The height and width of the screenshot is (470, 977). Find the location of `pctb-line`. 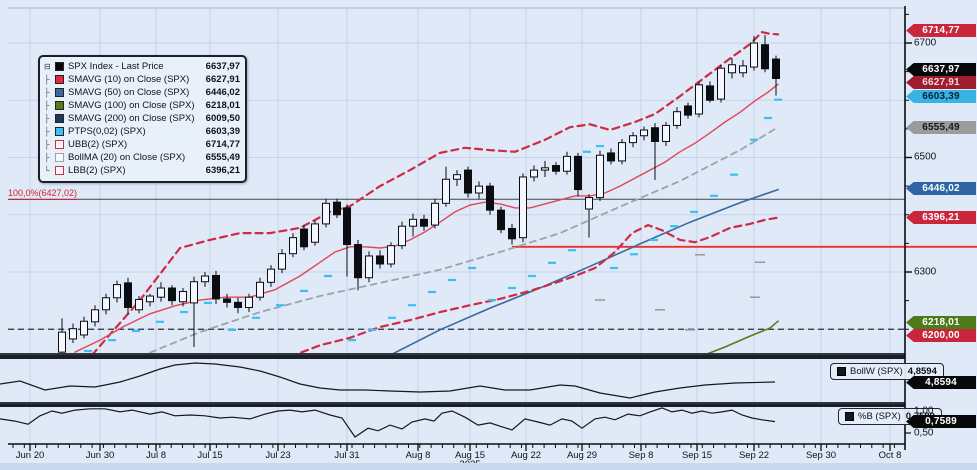

pctb-line is located at coordinates (388, 422).